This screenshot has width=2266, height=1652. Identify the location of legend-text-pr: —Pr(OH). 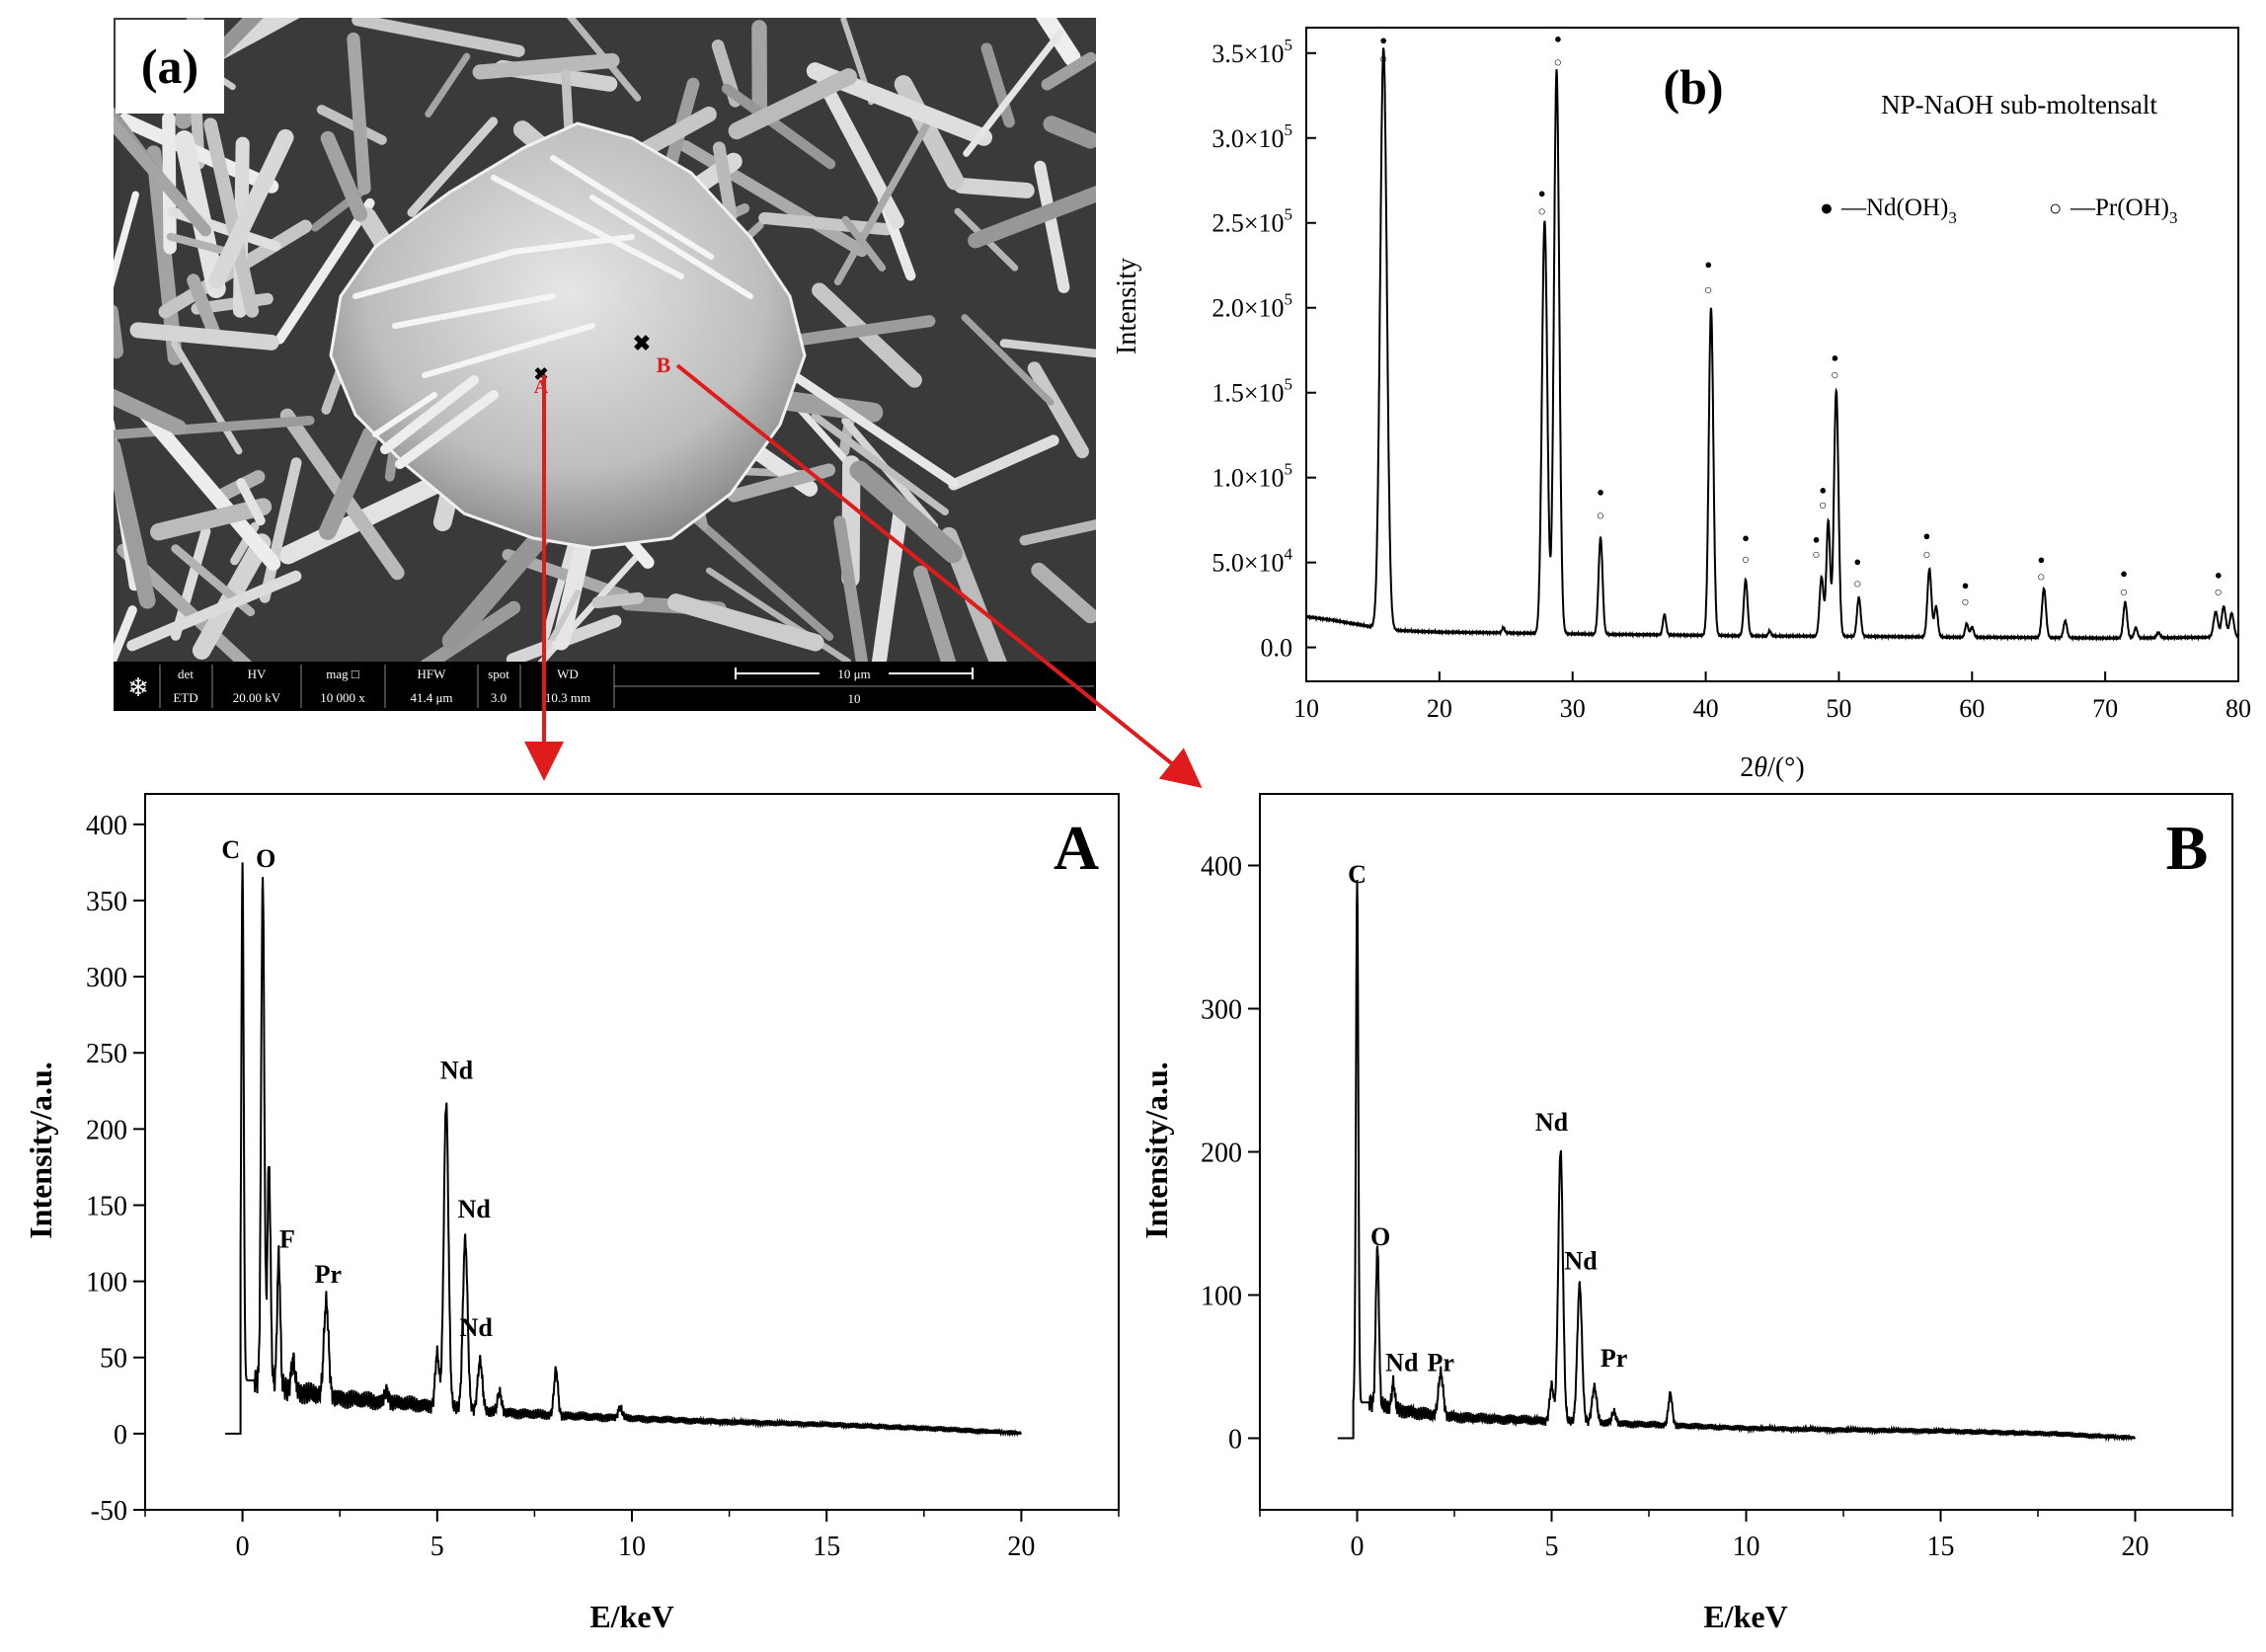
(2119, 208).